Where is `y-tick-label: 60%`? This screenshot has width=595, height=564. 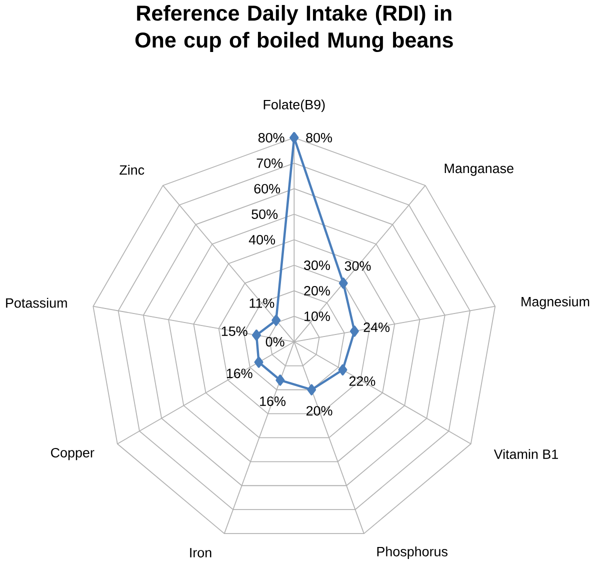 y-tick-label: 60% is located at coordinates (267, 189).